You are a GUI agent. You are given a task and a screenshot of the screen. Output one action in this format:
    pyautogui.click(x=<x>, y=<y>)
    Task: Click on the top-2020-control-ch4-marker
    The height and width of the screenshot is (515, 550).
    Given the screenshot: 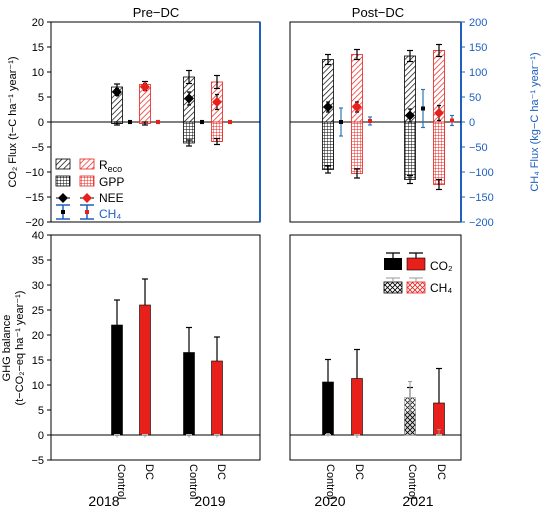 What is the action you would take?
    pyautogui.click(x=341, y=122)
    